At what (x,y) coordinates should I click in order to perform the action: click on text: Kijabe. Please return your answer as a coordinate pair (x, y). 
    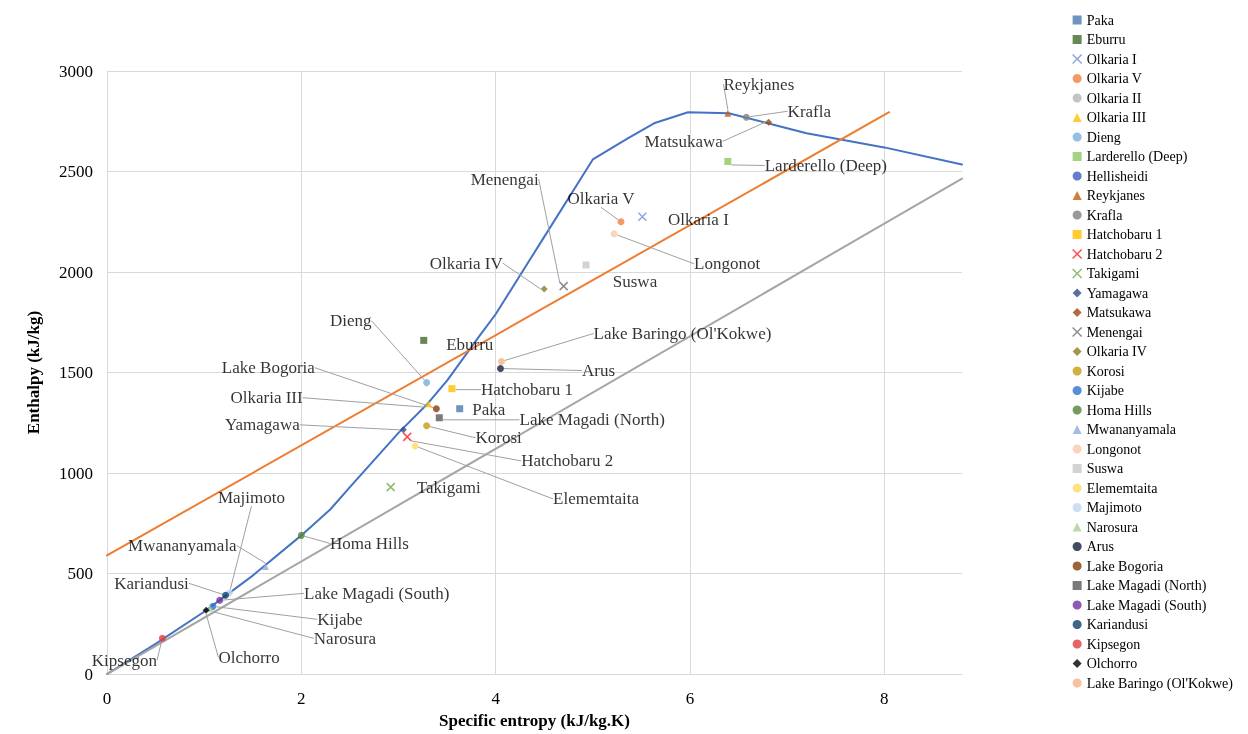
    Looking at the image, I should click on (340, 619).